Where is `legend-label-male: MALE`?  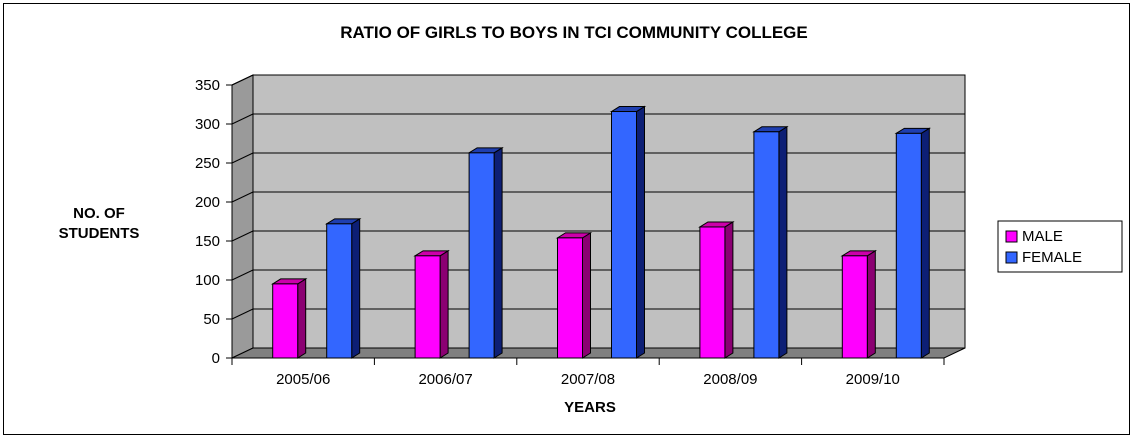
legend-label-male: MALE is located at coordinates (1042, 236).